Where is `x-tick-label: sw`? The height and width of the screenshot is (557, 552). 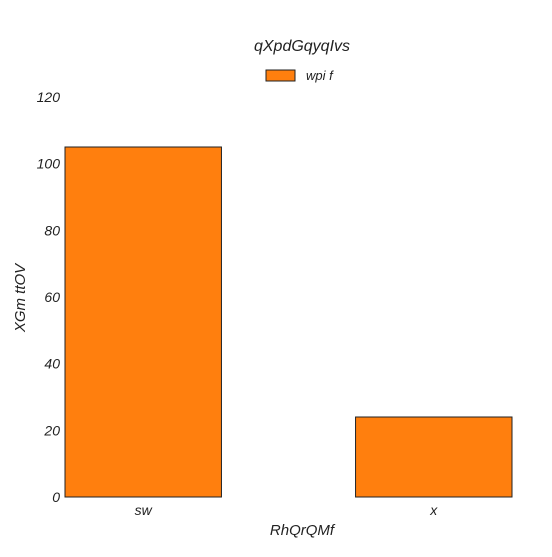 x-tick-label: sw is located at coordinates (144, 510).